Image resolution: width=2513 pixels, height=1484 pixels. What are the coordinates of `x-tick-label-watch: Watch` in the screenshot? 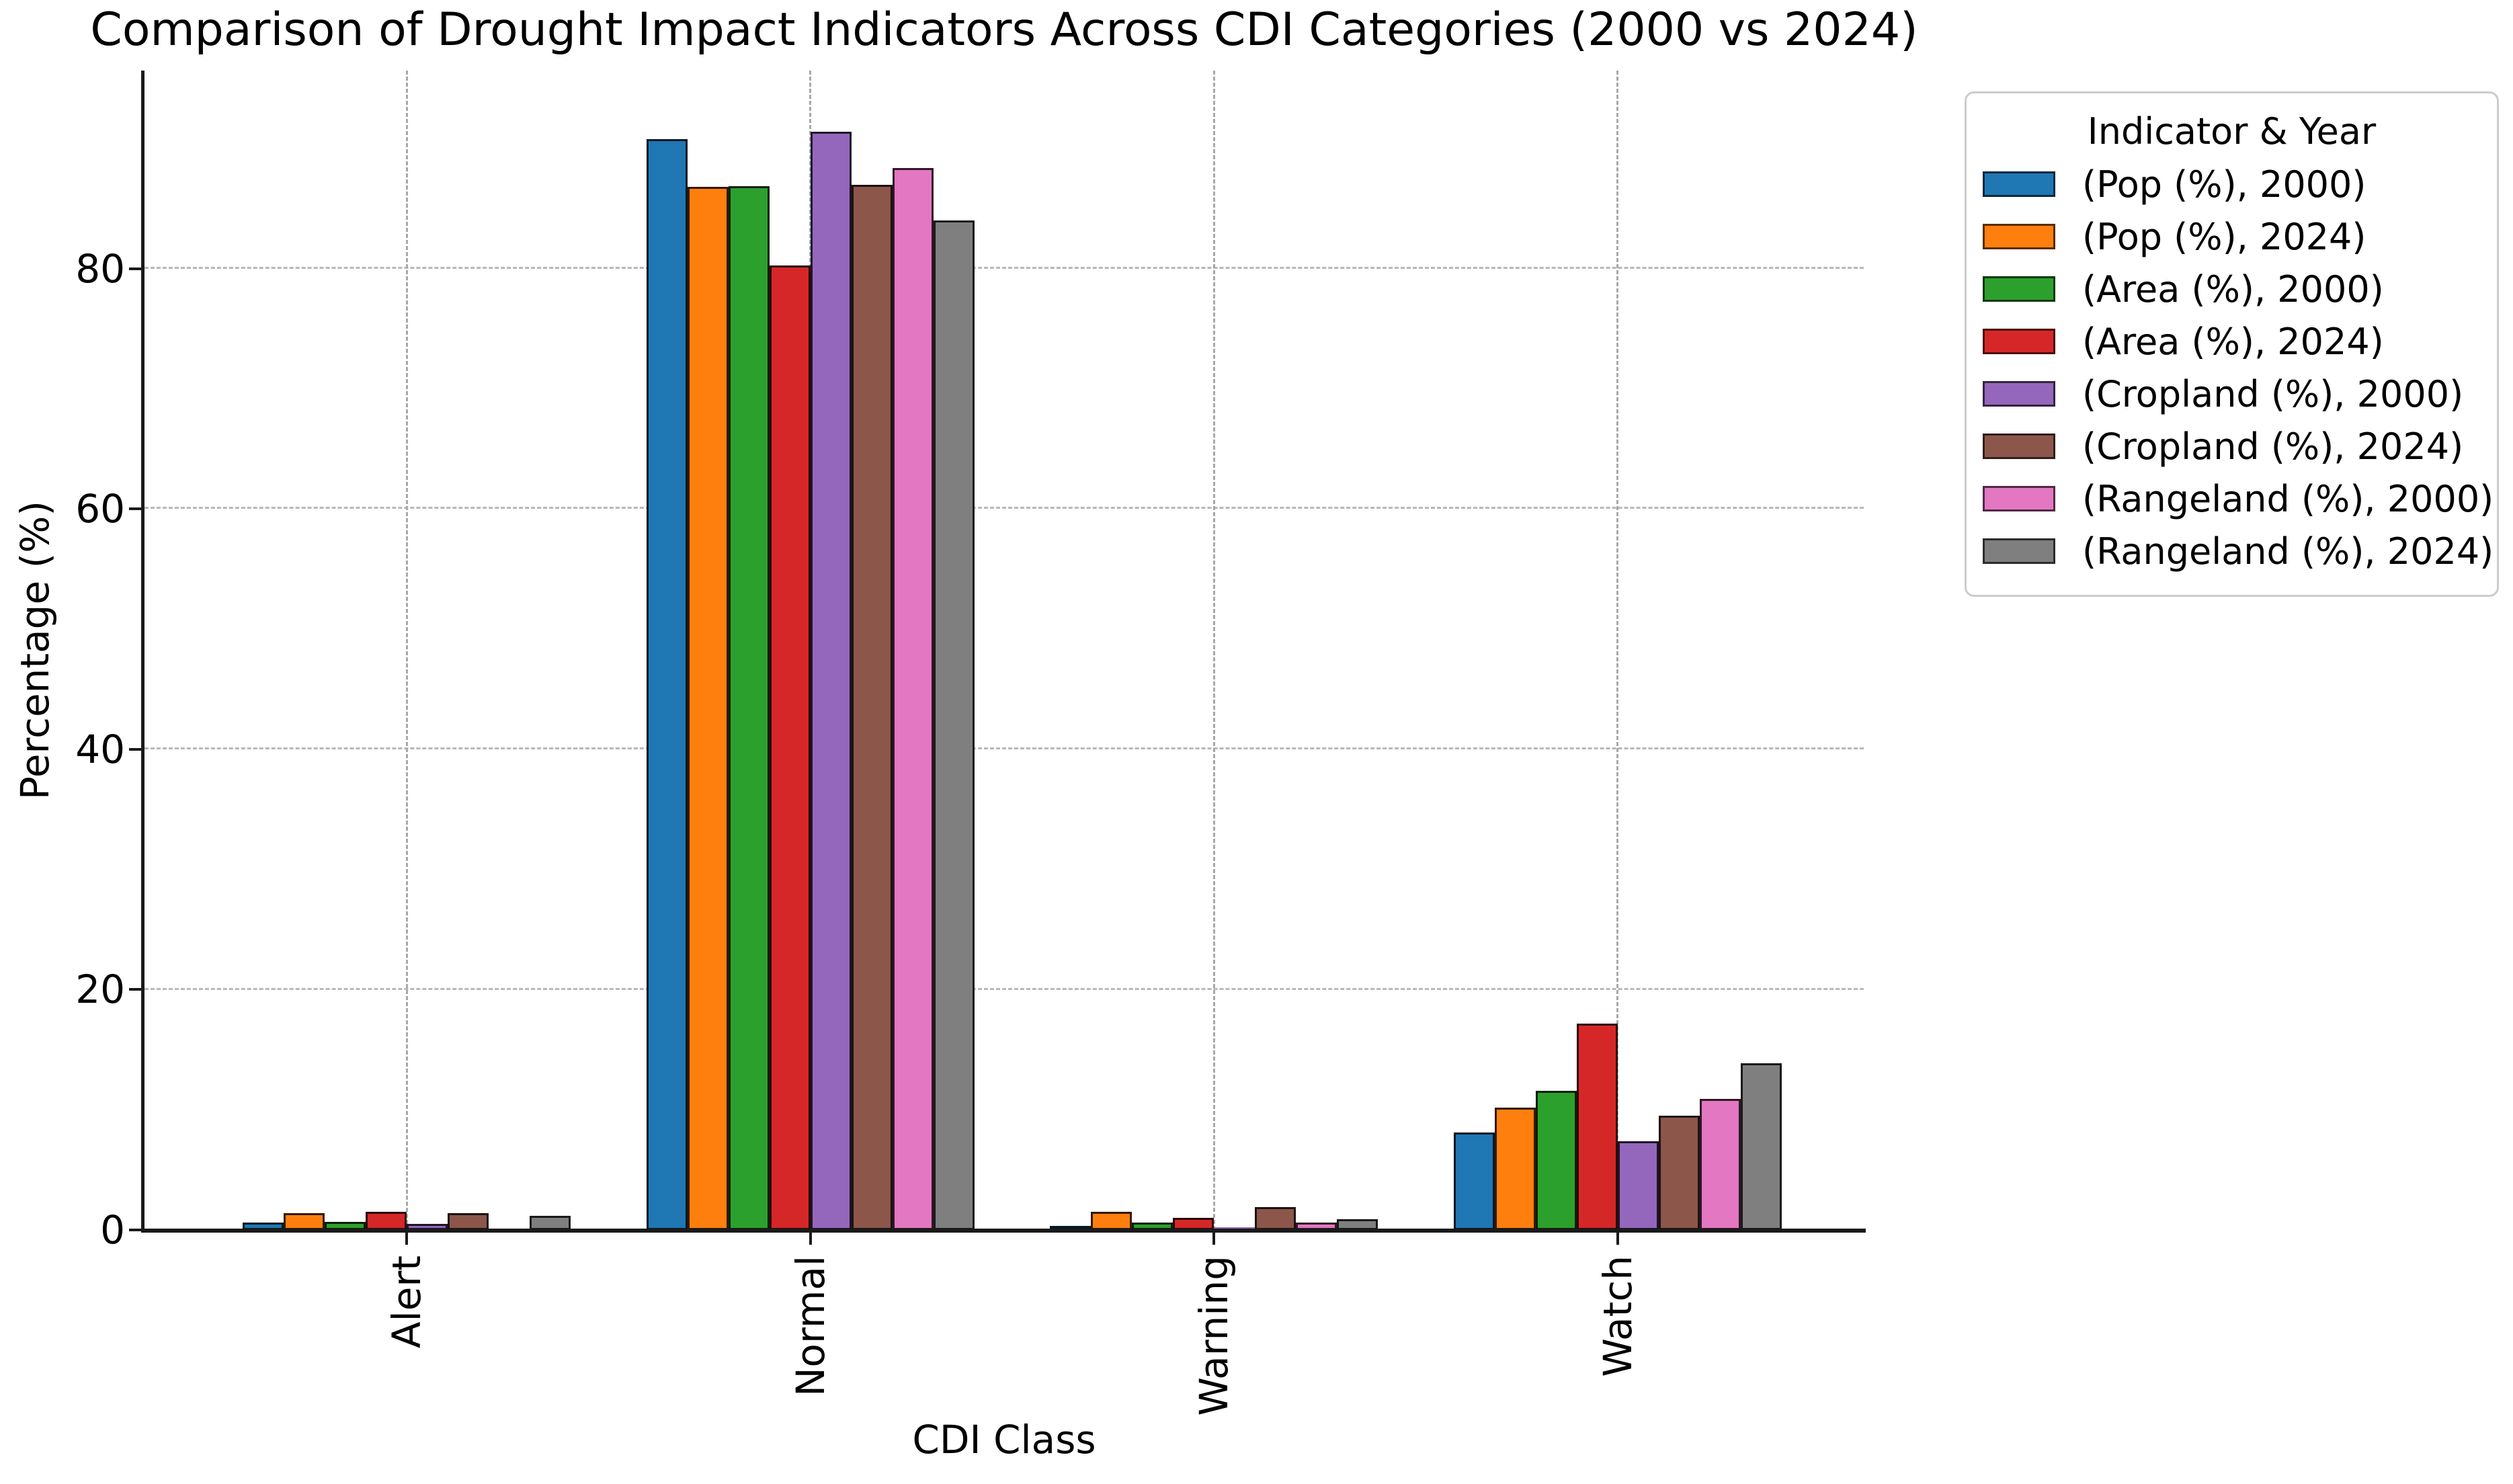 It's located at (1617, 1316).